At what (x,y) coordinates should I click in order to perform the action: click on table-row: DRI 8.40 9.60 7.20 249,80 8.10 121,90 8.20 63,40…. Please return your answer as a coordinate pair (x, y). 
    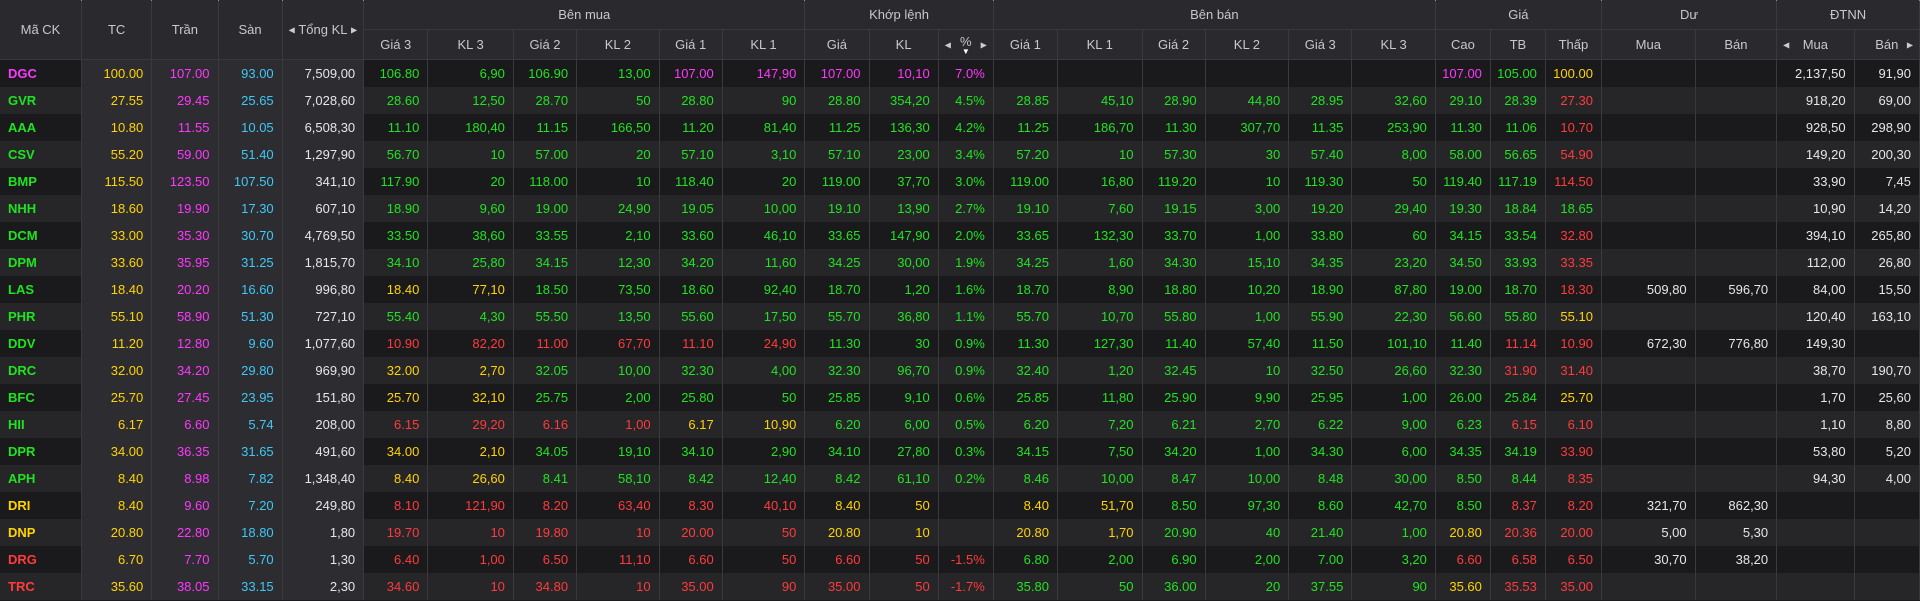
    Looking at the image, I should click on (960, 505).